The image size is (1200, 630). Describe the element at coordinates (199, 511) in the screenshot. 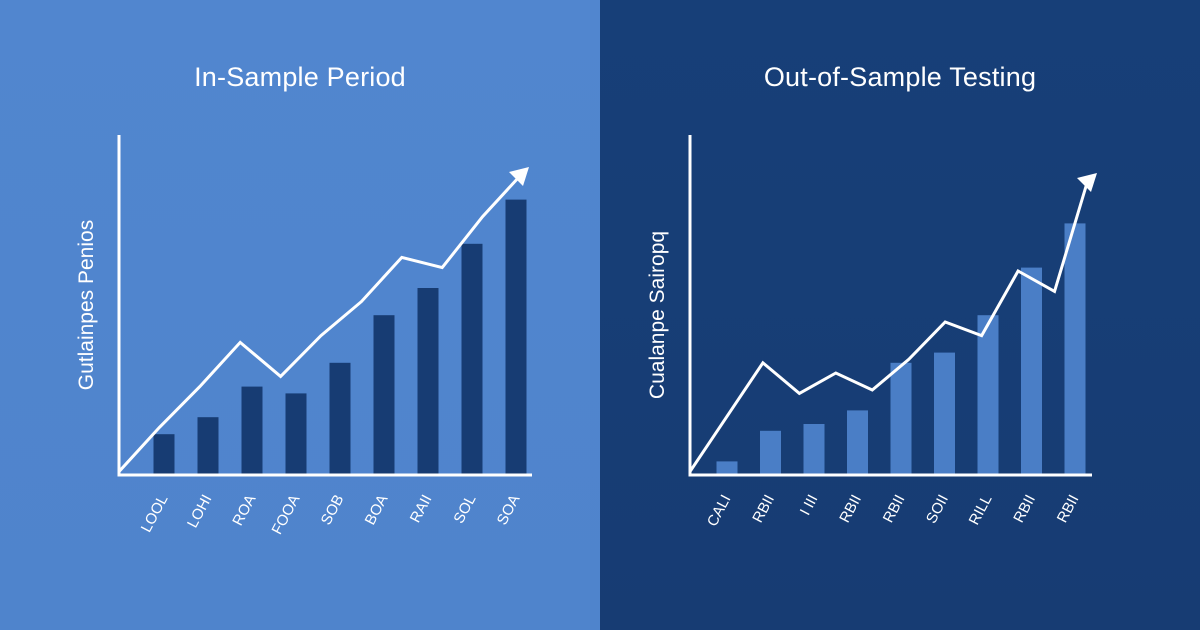

I see `in-sample-tick-label: LOHI` at that location.